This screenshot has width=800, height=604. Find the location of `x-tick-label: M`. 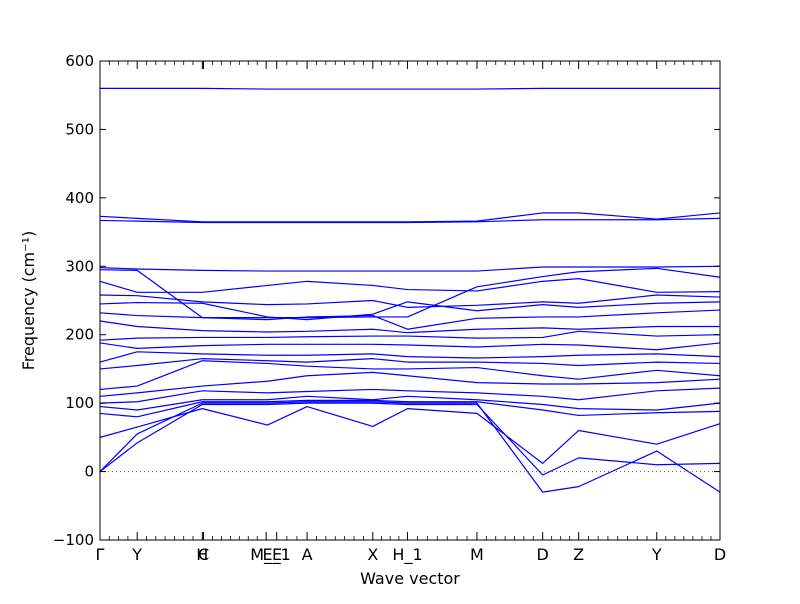

x-tick-label: M is located at coordinates (477, 554).